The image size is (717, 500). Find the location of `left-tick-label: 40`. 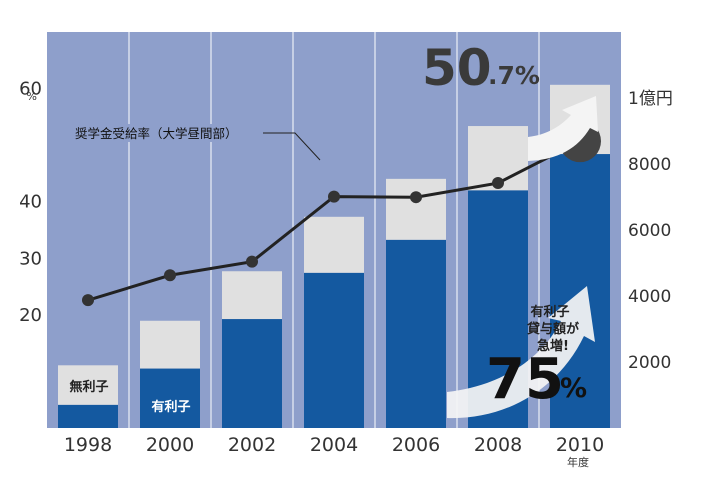

left-tick-label: 40 is located at coordinates (30, 202).